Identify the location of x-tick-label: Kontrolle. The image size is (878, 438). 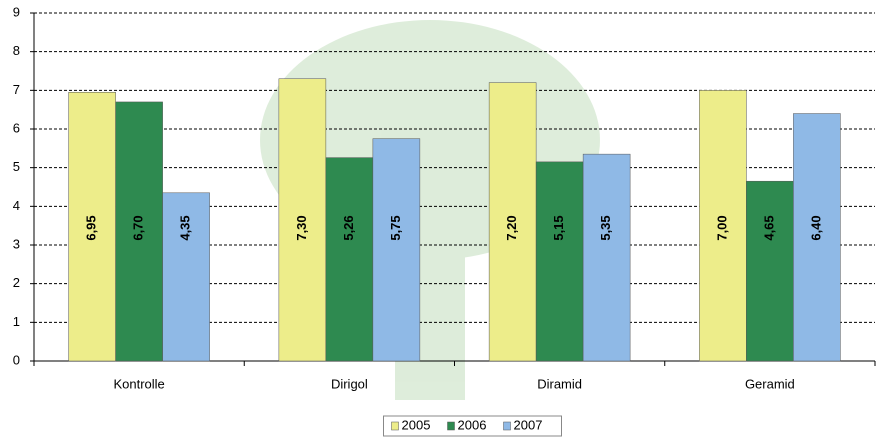
(138, 383).